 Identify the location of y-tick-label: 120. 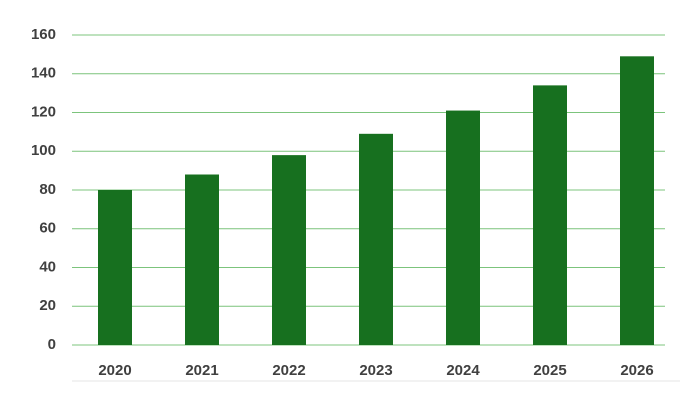
(43, 111).